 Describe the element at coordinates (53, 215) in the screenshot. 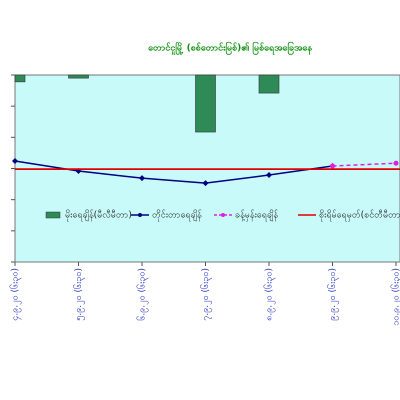

I see `legend-swatch` at that location.